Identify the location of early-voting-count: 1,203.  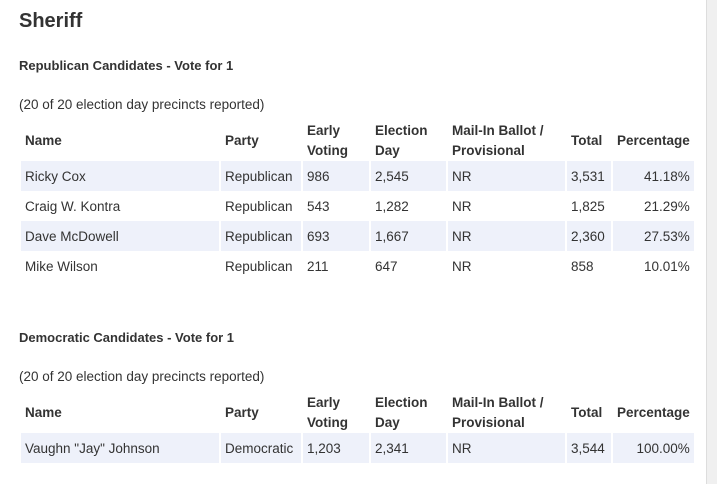
(336, 448).